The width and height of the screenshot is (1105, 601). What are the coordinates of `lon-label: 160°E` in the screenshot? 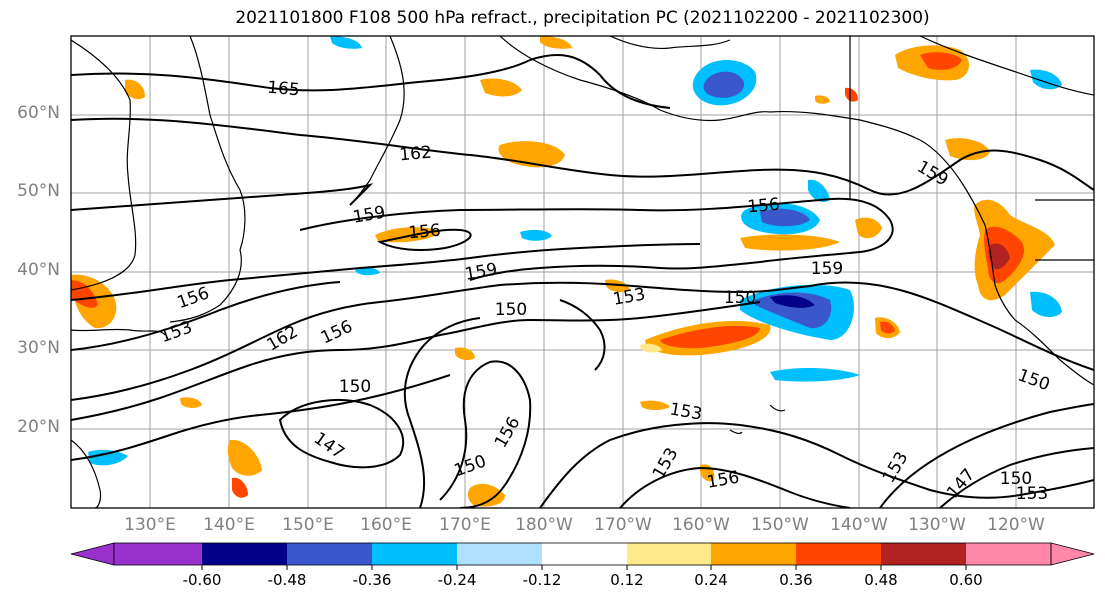 It's located at (386, 525).